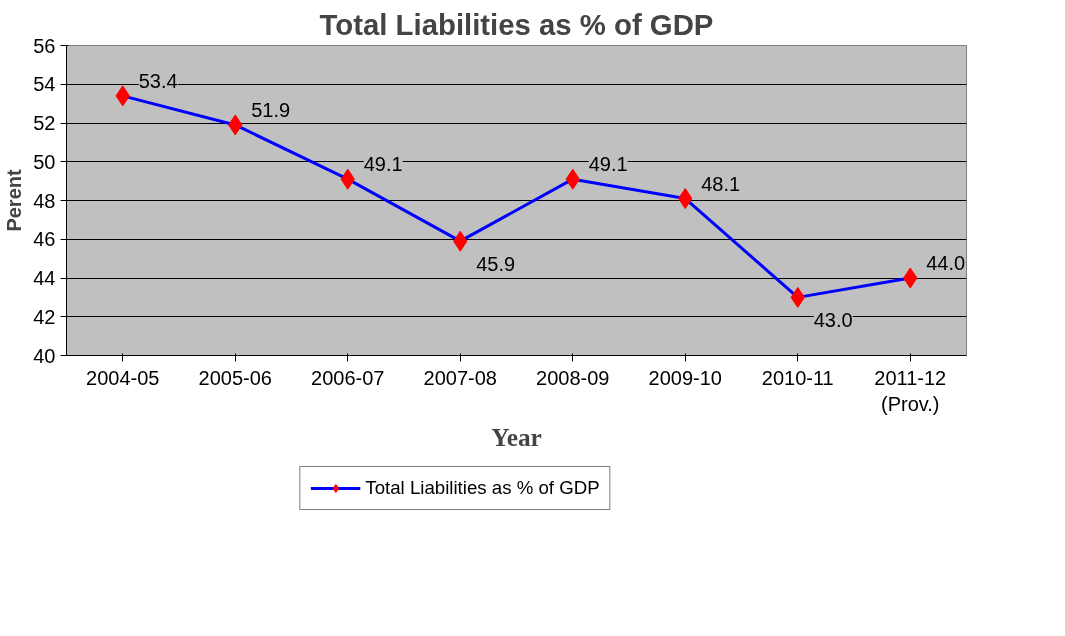 The image size is (1065, 636). What do you see at coordinates (910, 390) in the screenshot?
I see `x-tick-label: 2011-12 (Prov.)` at bounding box center [910, 390].